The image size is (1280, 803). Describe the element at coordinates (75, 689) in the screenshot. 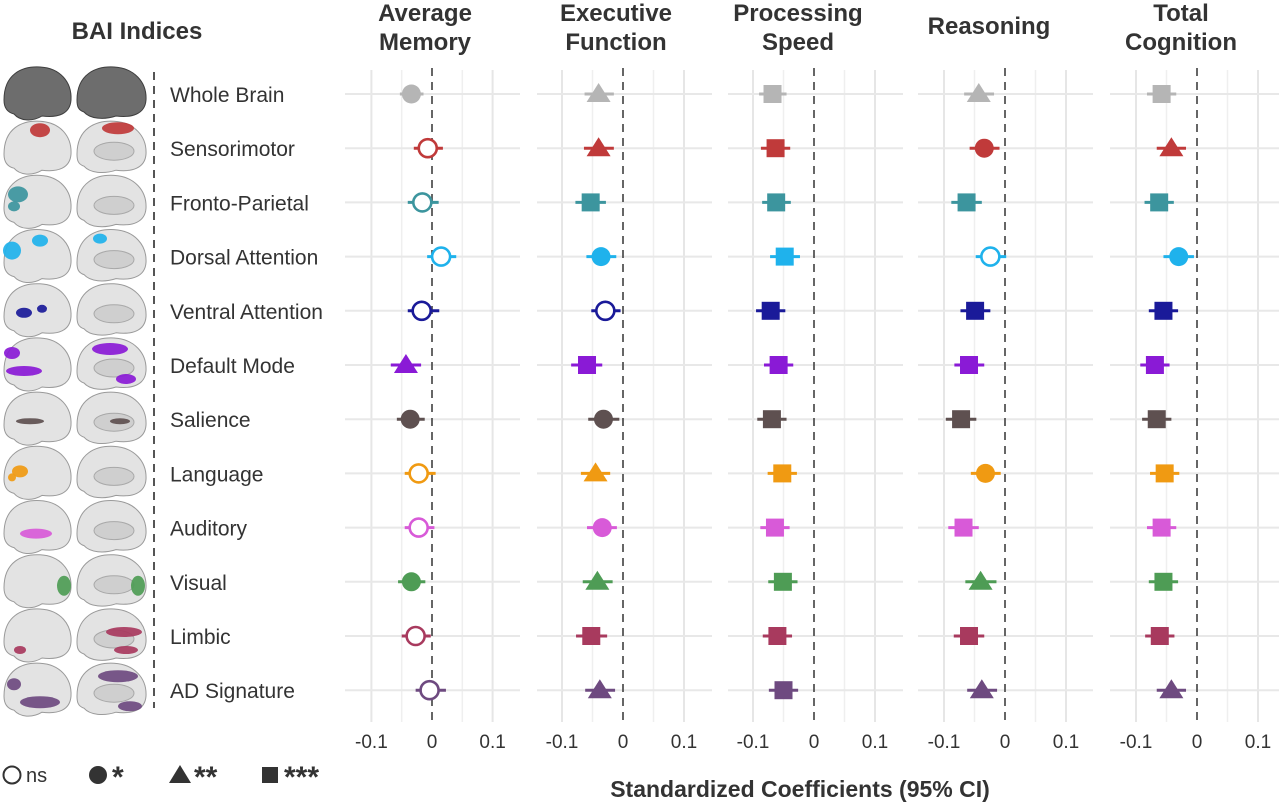

I see `brain-thumbnail-ad-signature` at that location.